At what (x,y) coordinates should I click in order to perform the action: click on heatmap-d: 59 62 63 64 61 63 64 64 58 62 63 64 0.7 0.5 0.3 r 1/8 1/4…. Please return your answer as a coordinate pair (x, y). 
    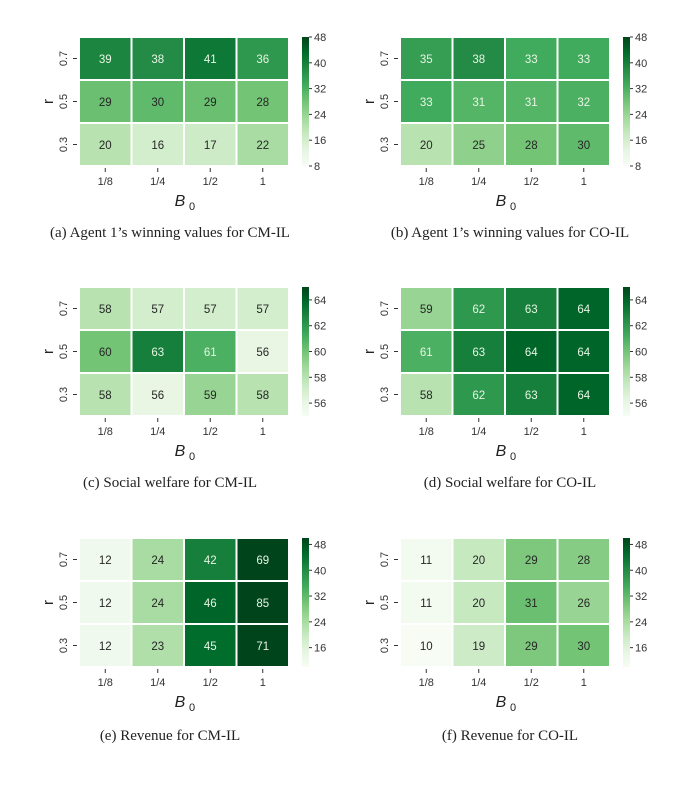
    Looking at the image, I should click on (504, 374).